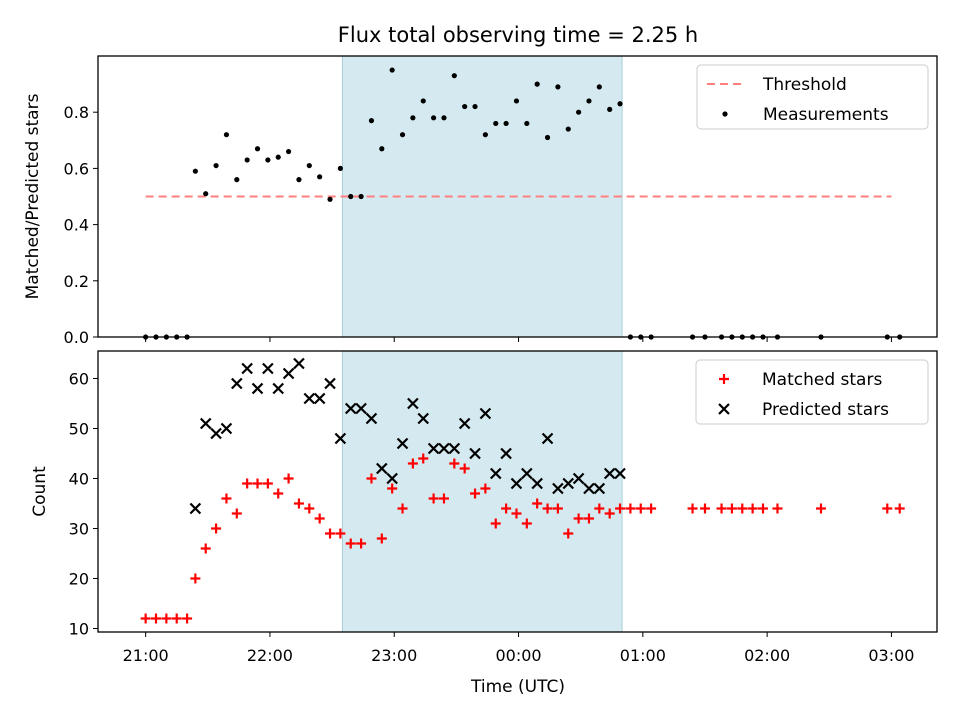 The width and height of the screenshot is (960, 720). What do you see at coordinates (146, 655) in the screenshot?
I see `x-tick-label: 21:00` at bounding box center [146, 655].